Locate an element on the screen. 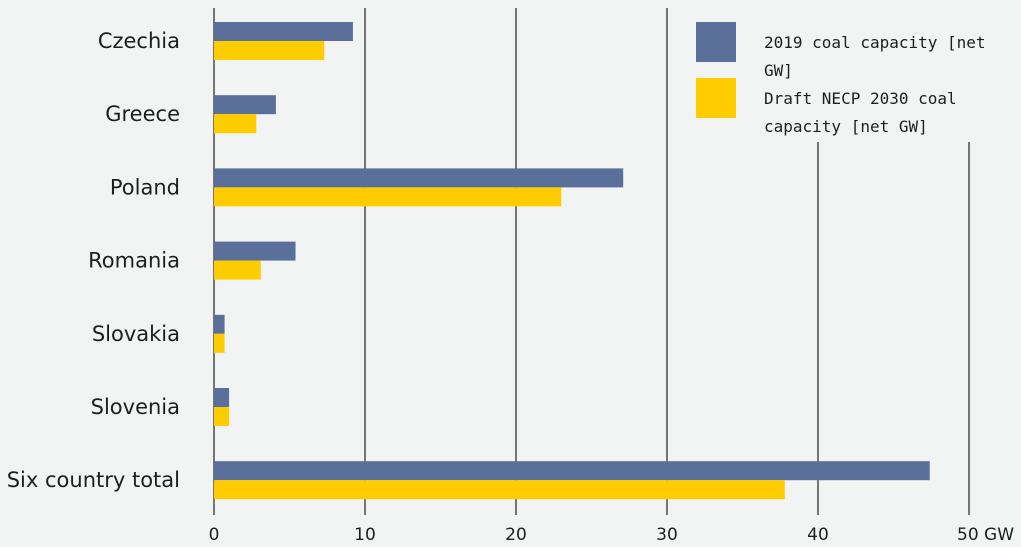  x-tick-label-5: 50 GW is located at coordinates (985, 535).